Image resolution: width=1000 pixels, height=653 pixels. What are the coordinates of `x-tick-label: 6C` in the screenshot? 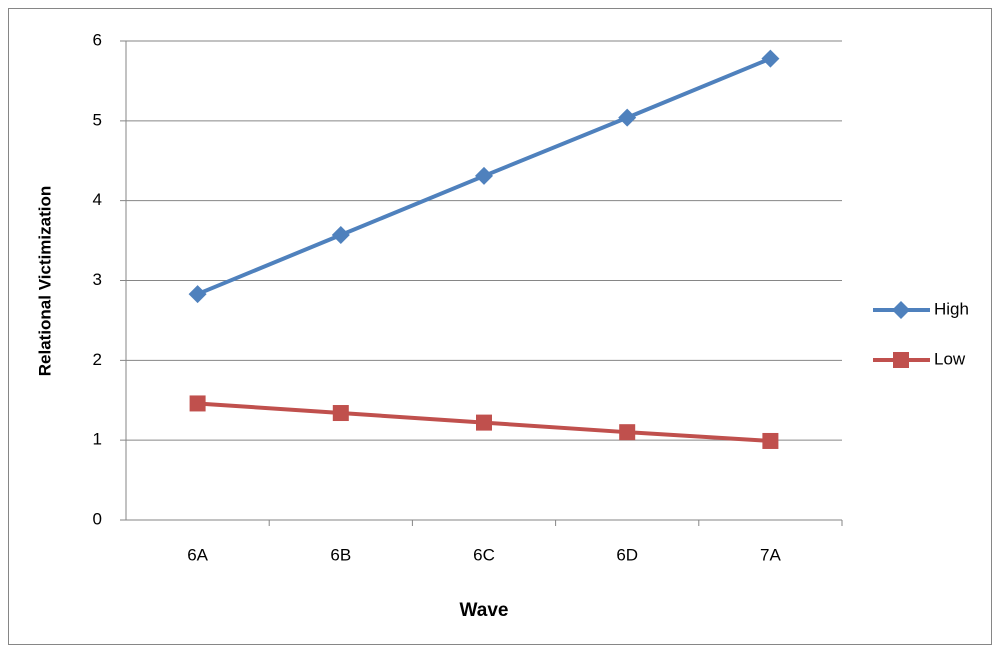 It's located at (484, 554).